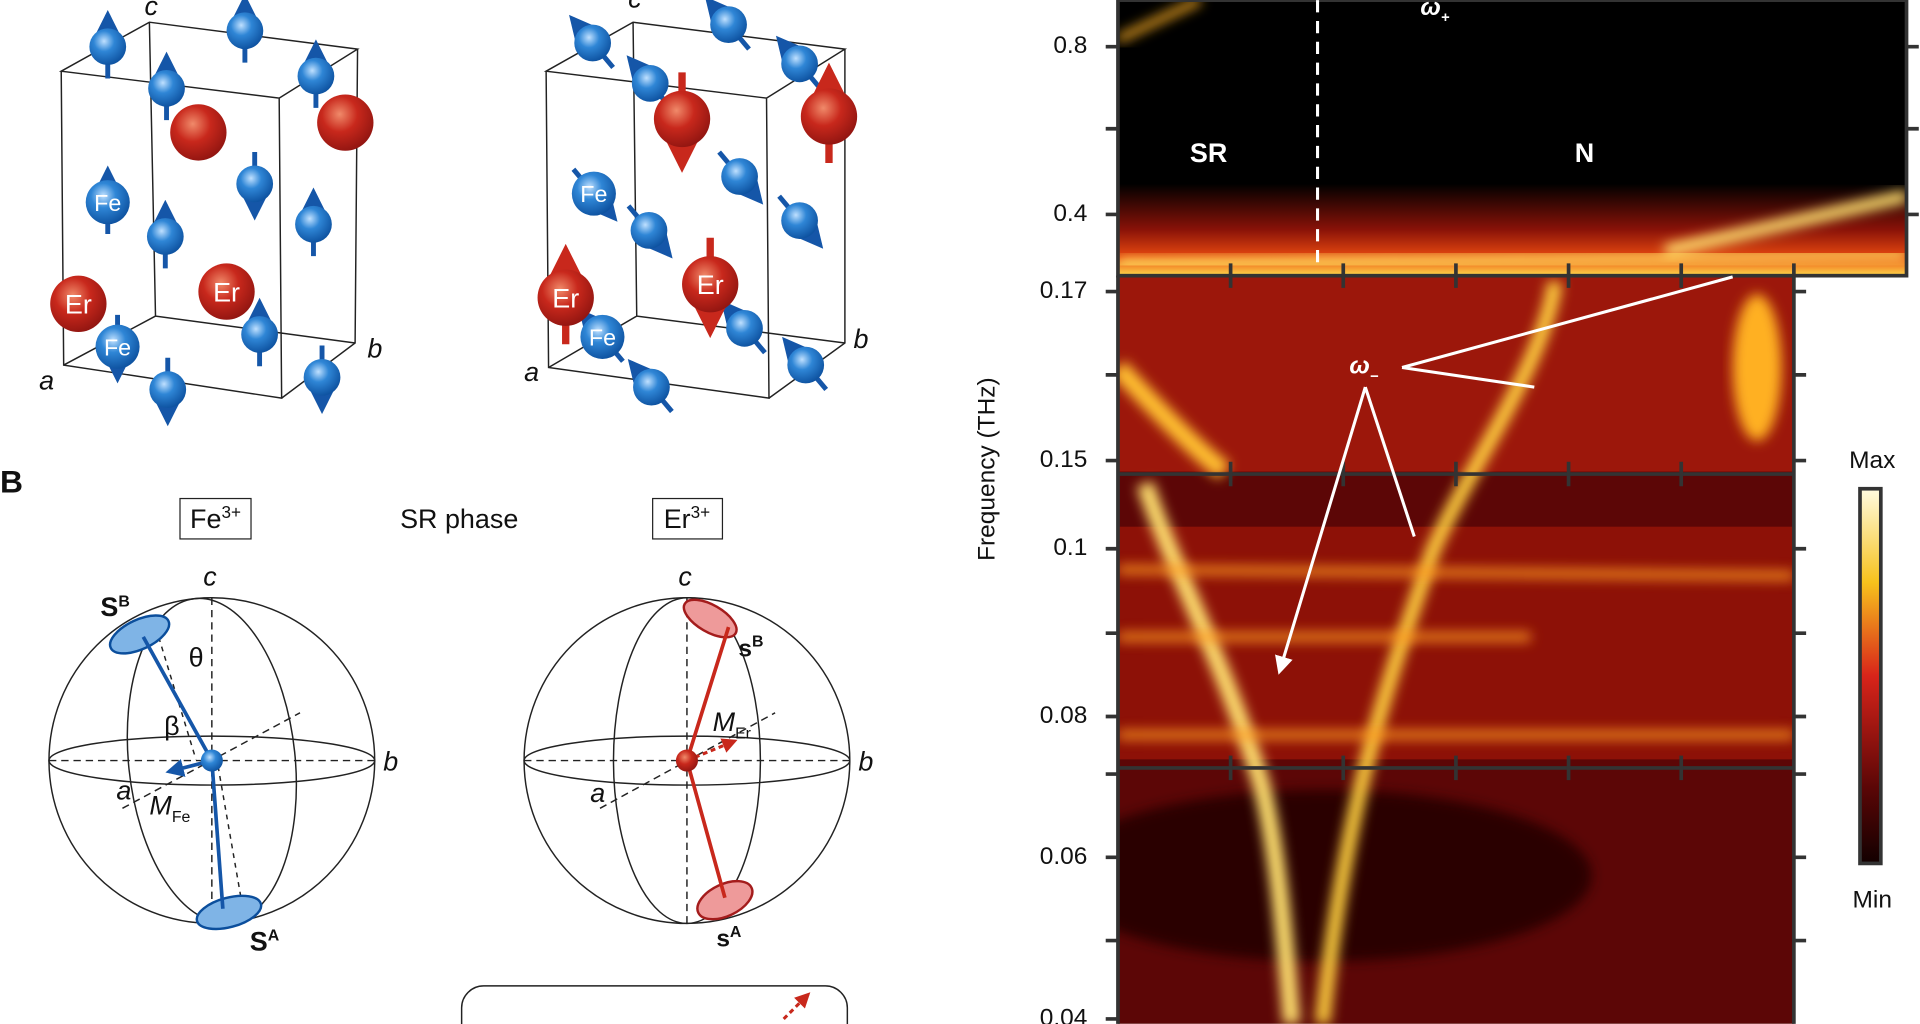 This screenshot has width=1920, height=1024. I want to click on y-tick-label: 0.17, so click(1064, 290).